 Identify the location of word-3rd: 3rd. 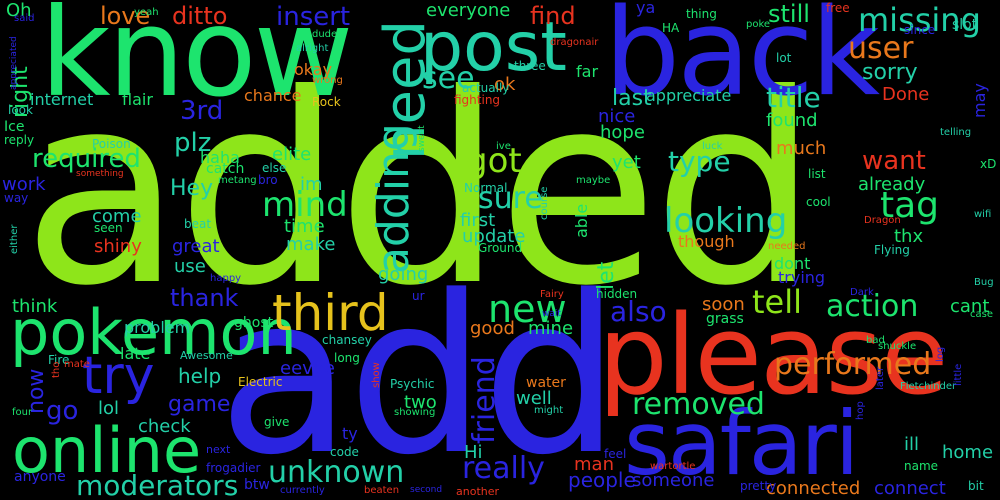
(202, 111).